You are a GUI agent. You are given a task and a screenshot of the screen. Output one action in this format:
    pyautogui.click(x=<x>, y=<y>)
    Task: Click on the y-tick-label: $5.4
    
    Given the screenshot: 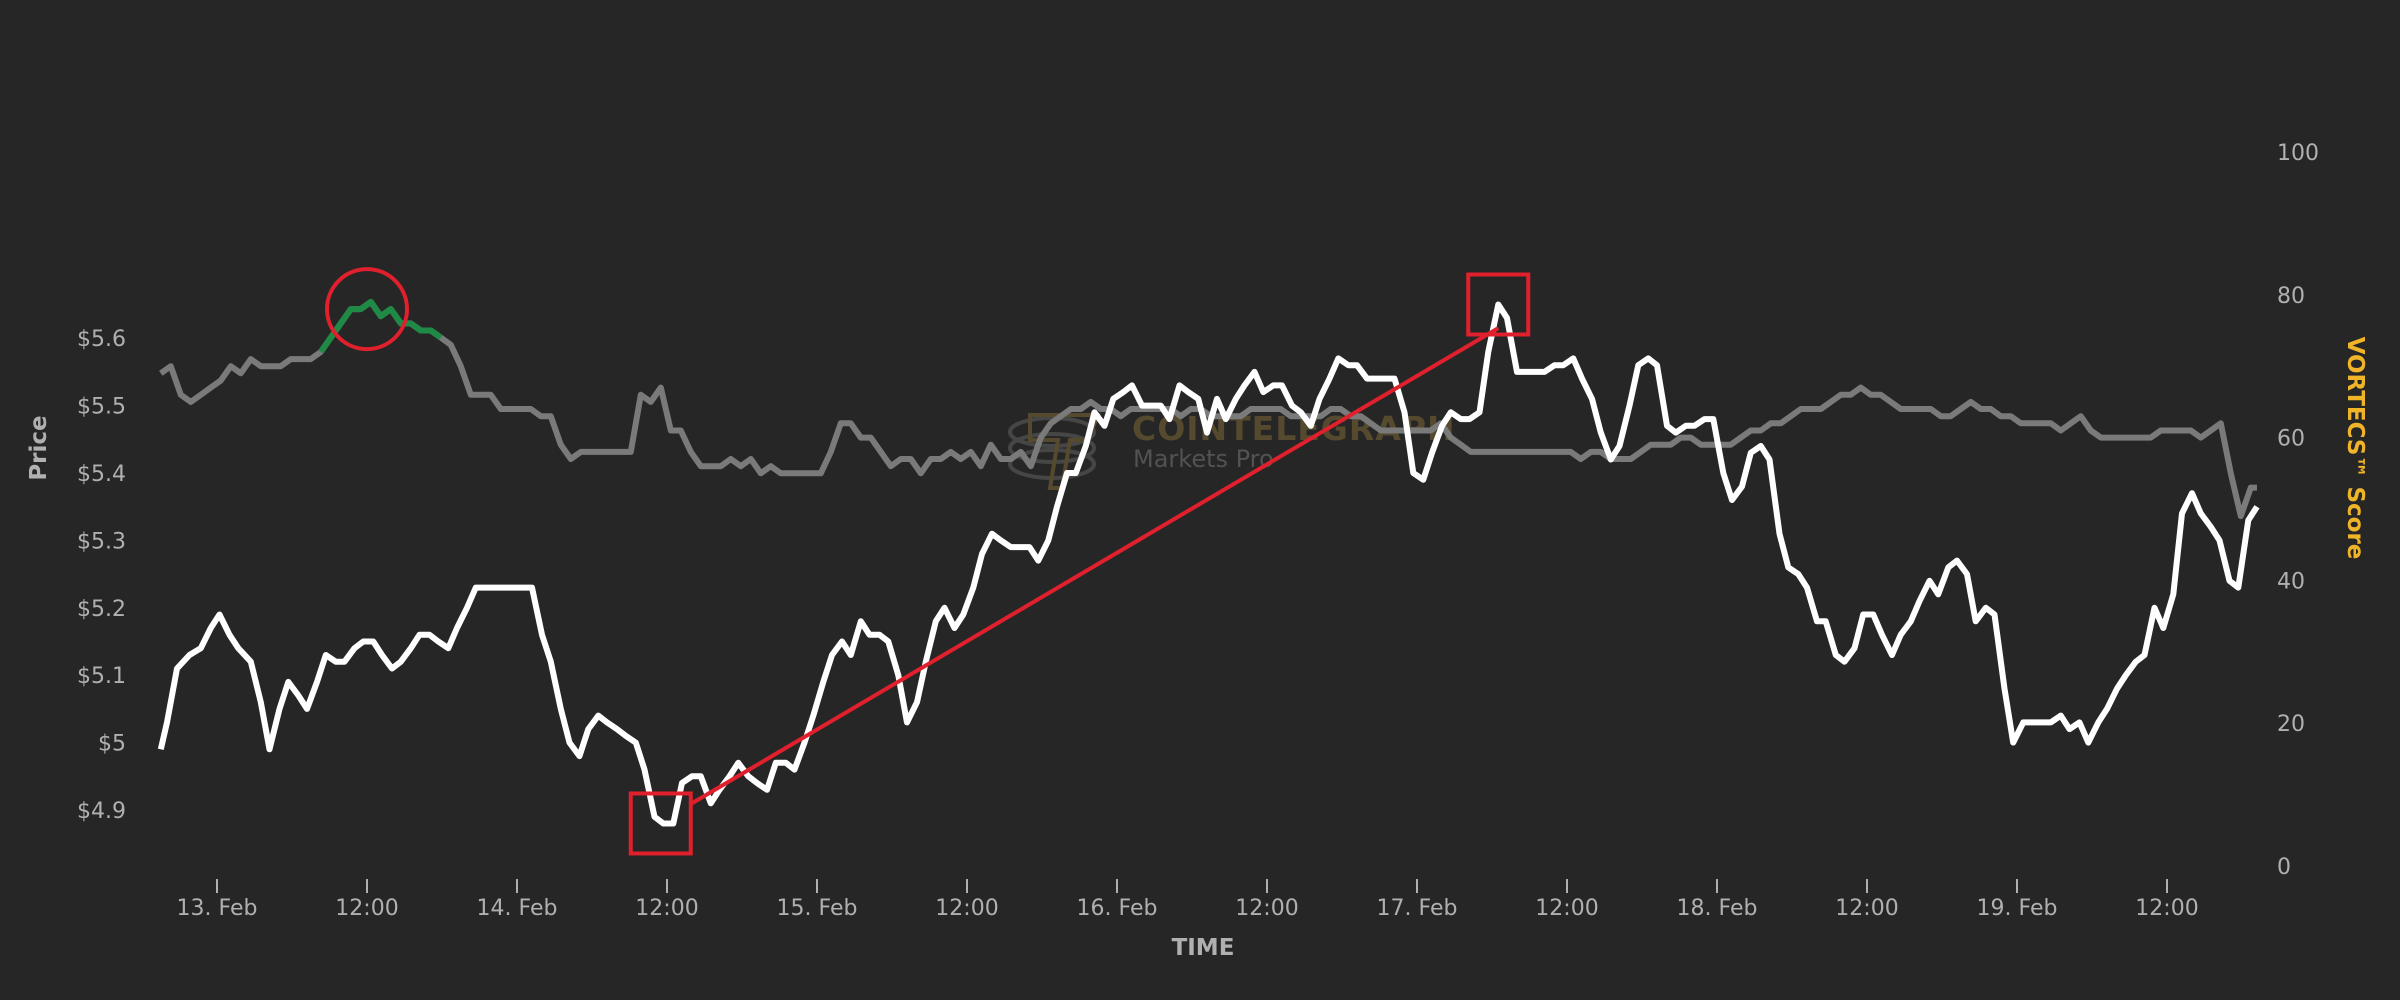 What is the action you would take?
    pyautogui.click(x=101, y=474)
    